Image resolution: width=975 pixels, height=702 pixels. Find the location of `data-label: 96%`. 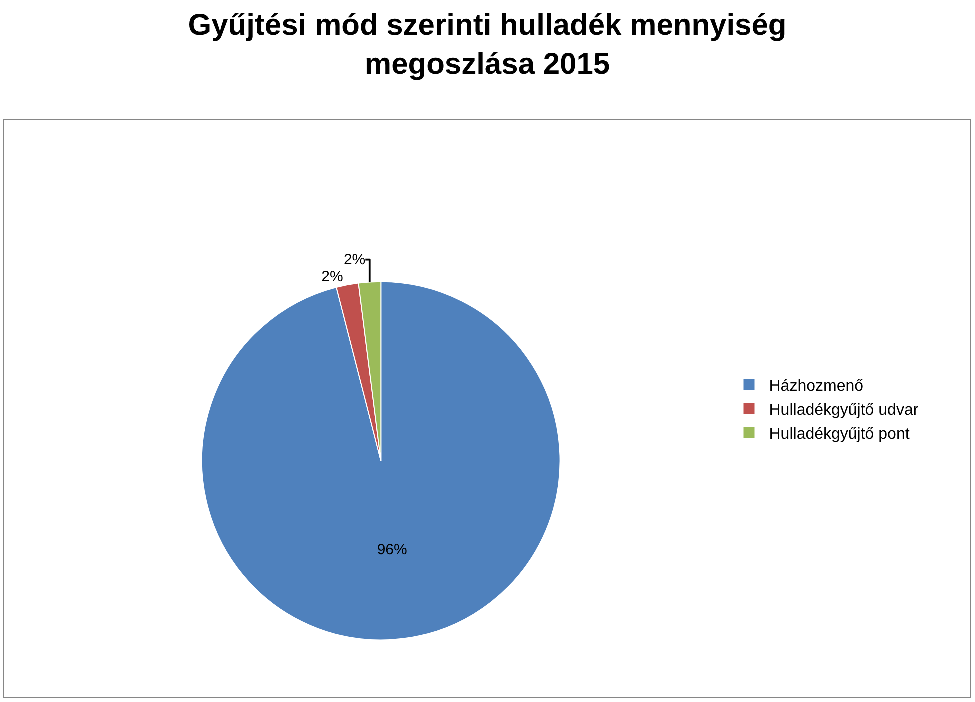

data-label: 96% is located at coordinates (392, 549).